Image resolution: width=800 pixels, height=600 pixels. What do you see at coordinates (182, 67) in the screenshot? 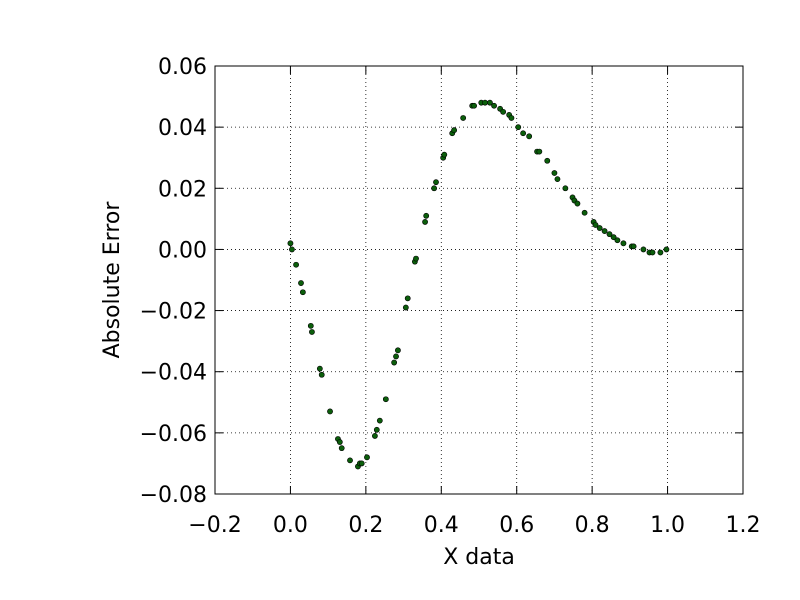
I see `y-tick-label: 0.06` at bounding box center [182, 67].